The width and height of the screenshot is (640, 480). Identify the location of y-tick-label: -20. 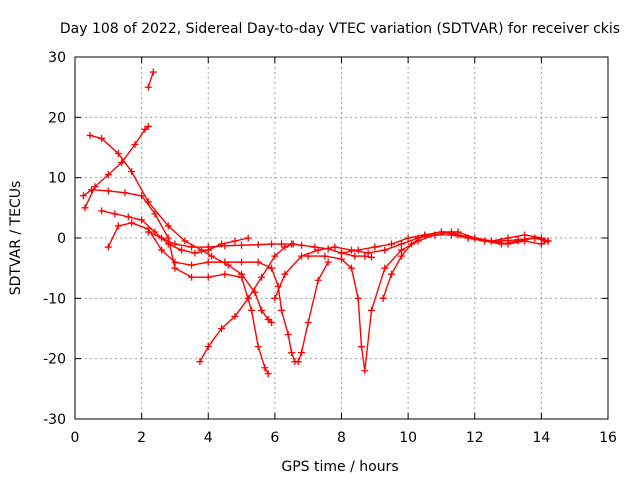
(54, 360).